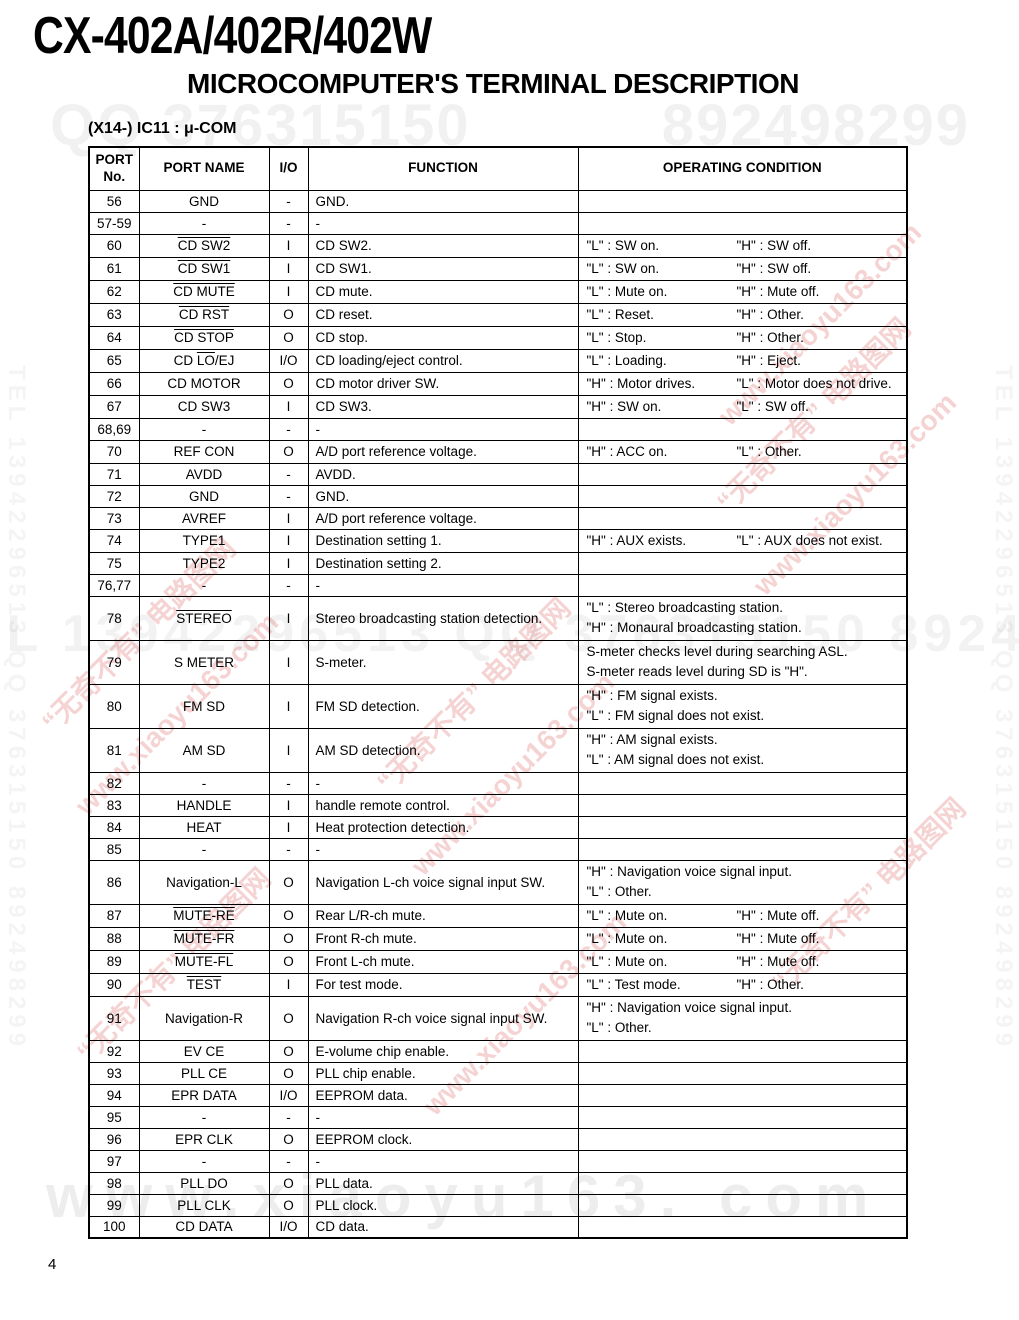 This screenshot has width=1019, height=1320. What do you see at coordinates (204, 1117) in the screenshot?
I see `port-name-cell: -` at bounding box center [204, 1117].